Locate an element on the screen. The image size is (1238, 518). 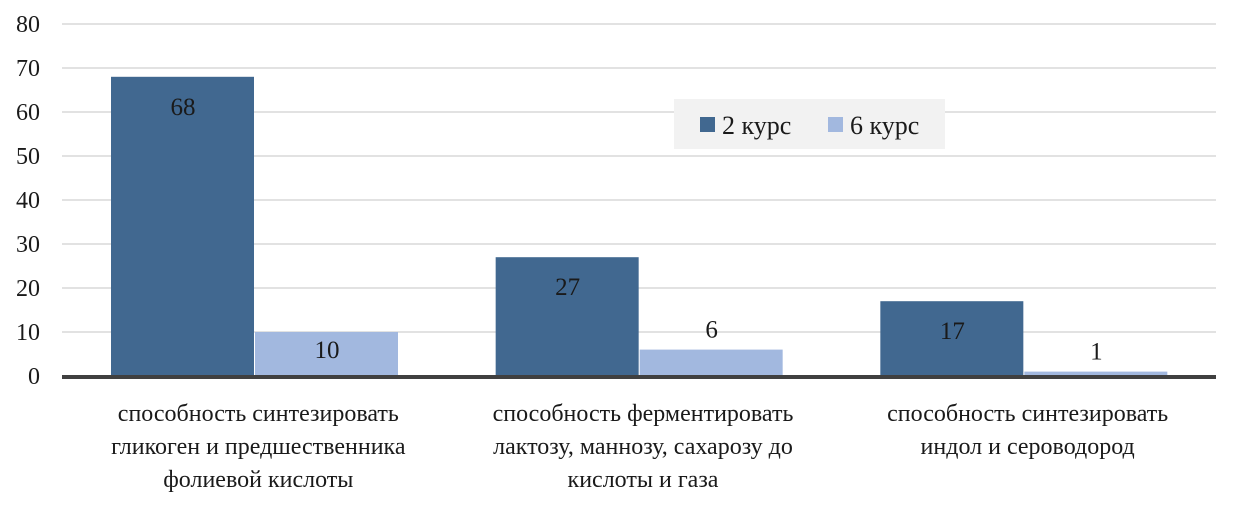
y-tick-label: 40 is located at coordinates (28, 201).